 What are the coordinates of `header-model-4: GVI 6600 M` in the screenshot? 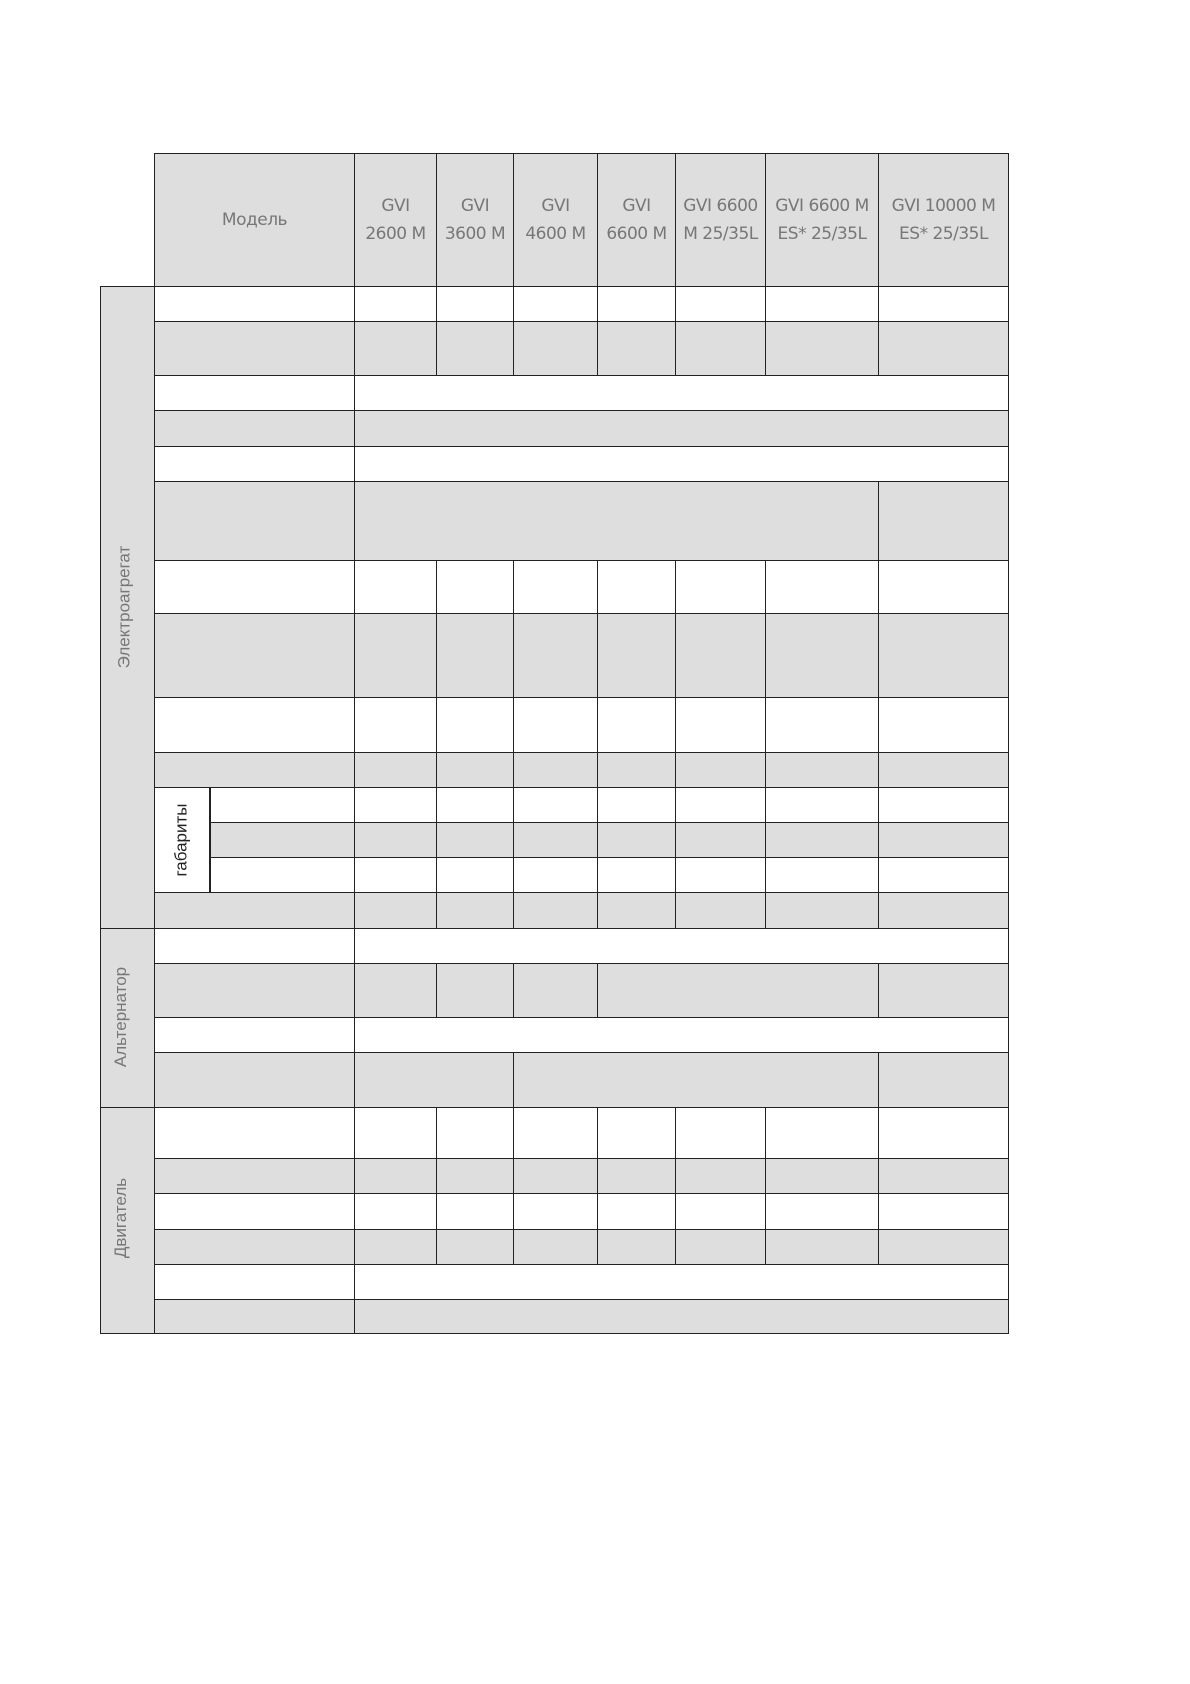 It's located at (636, 220).